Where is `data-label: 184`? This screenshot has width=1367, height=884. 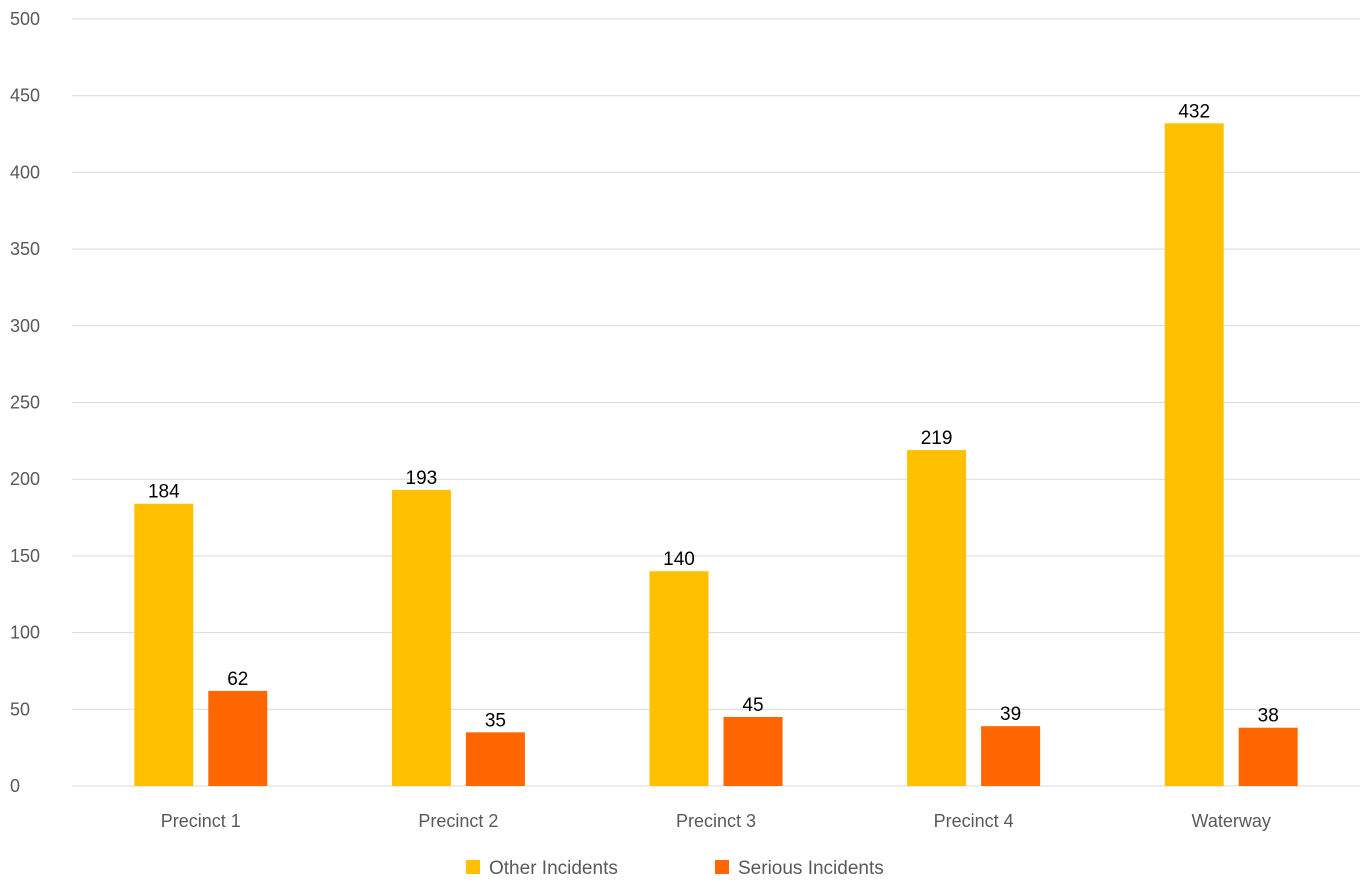 data-label: 184 is located at coordinates (164, 492).